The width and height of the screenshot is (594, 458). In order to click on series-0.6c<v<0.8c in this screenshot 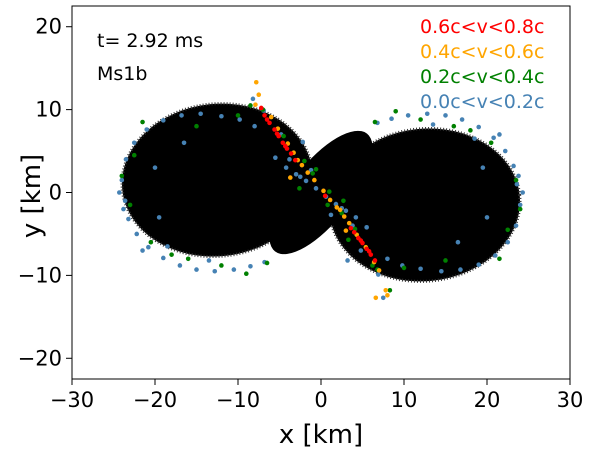, I will do `click(318, 184)`.